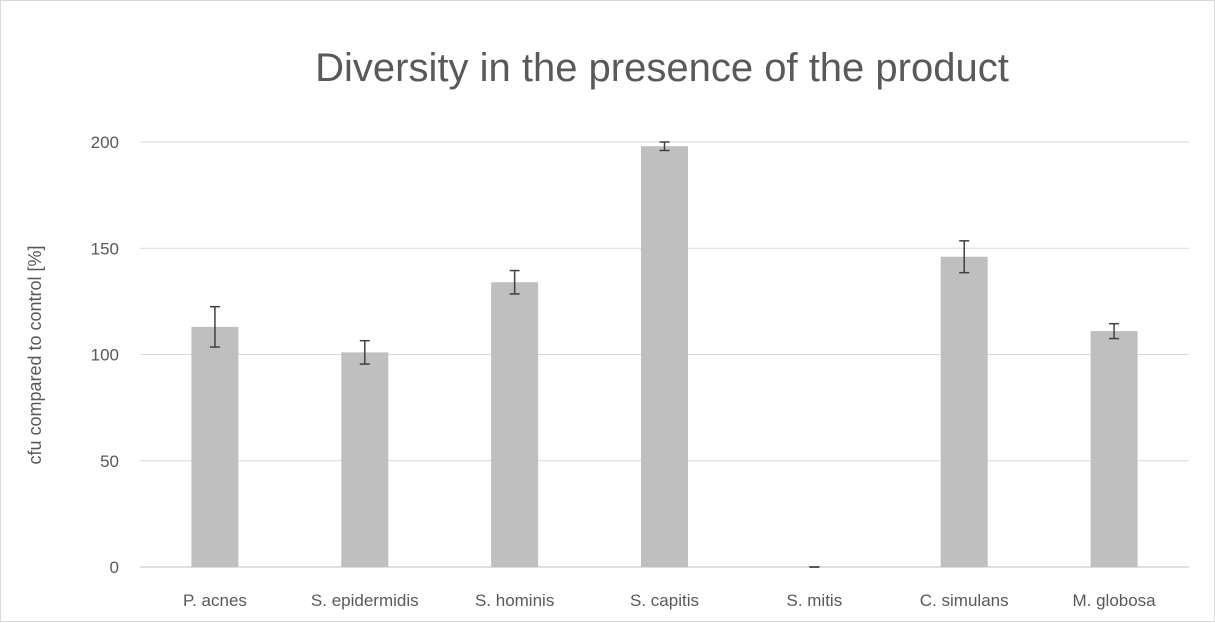 Image resolution: width=1215 pixels, height=623 pixels. Describe the element at coordinates (215, 600) in the screenshot. I see `x-tick-label: P. acnes` at that location.